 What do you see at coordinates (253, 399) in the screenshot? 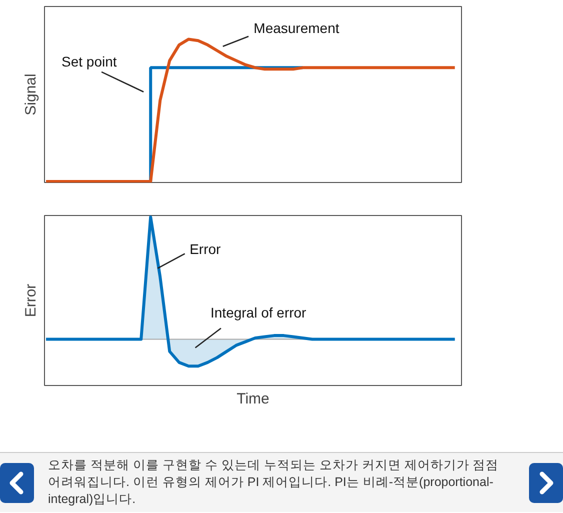
I see `x-axis-title: Time` at bounding box center [253, 399].